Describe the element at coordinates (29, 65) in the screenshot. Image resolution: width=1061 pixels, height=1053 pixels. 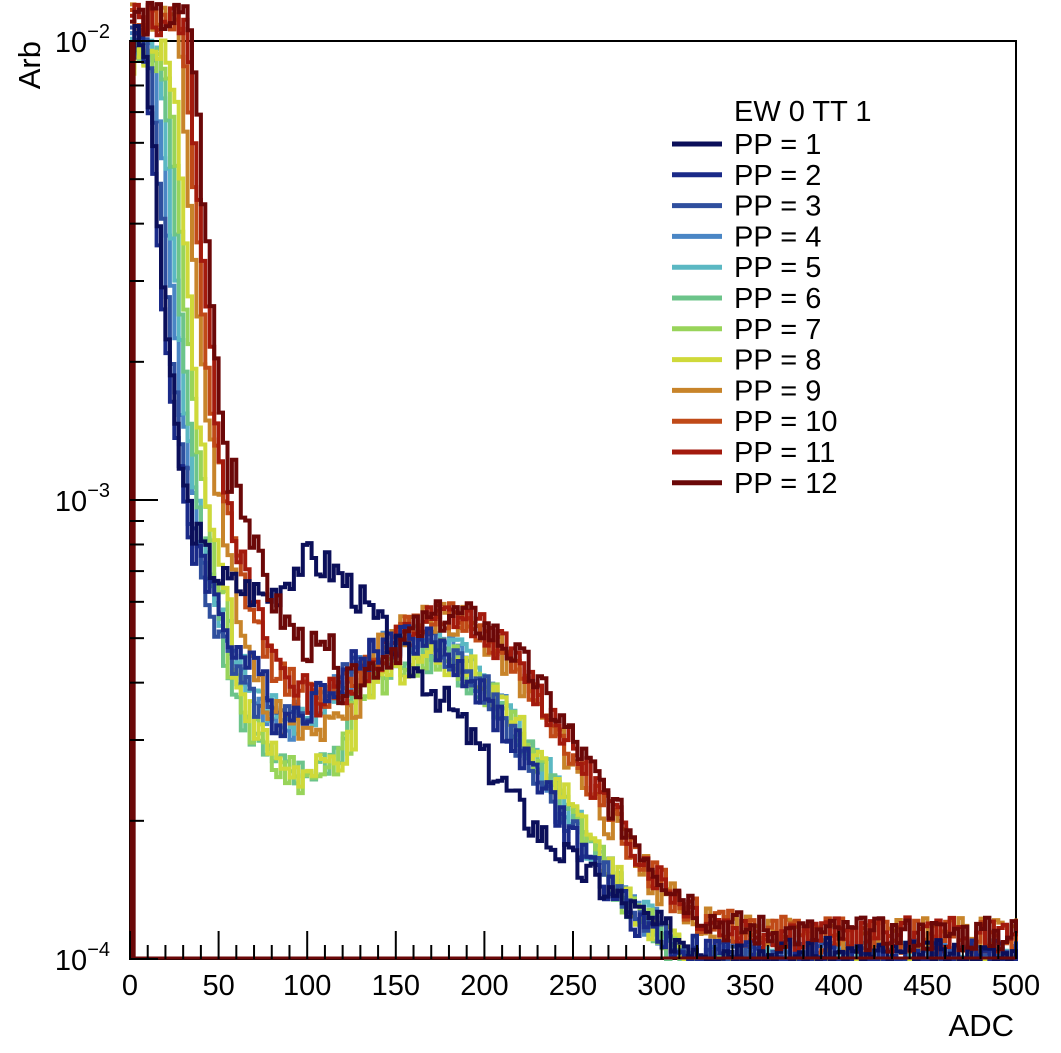
I see `y-axis-title: Arb` at that location.